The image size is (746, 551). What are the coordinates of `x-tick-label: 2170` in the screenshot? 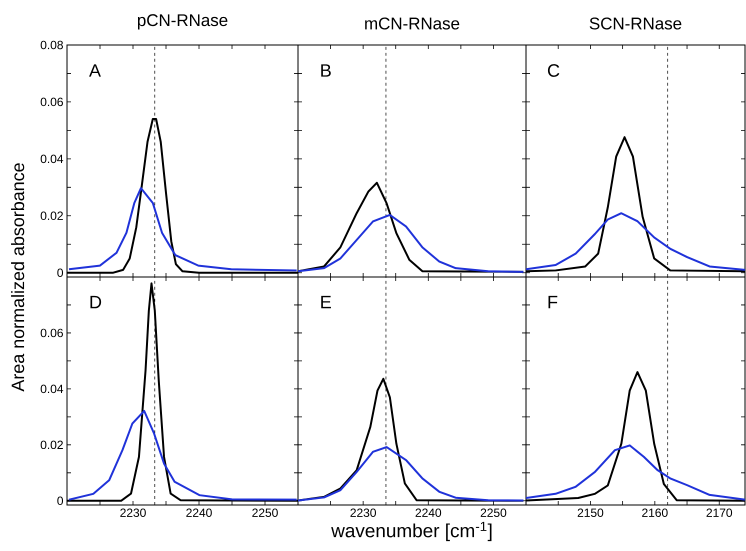 It's located at (719, 512).